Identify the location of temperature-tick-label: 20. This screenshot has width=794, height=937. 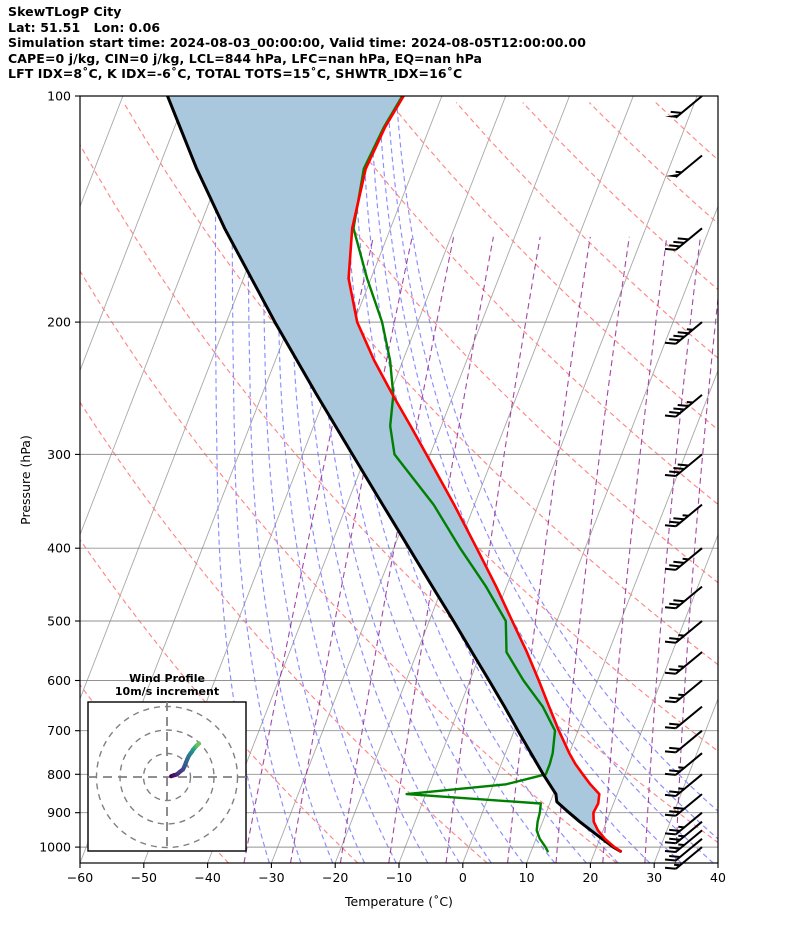
(590, 877).